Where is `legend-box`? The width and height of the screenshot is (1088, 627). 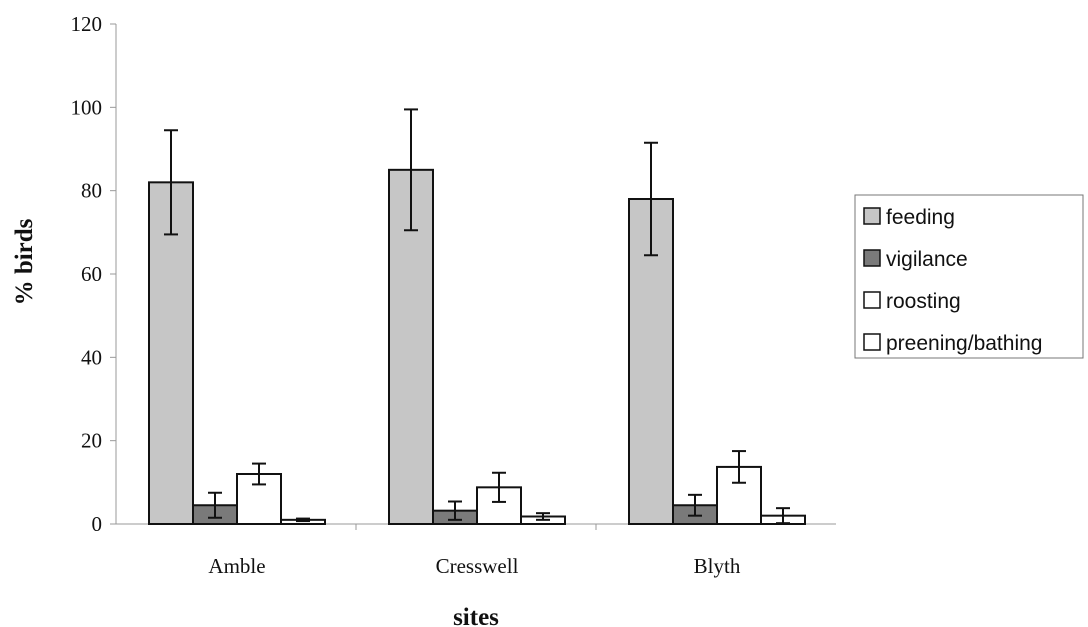
legend-box is located at coordinates (969, 276).